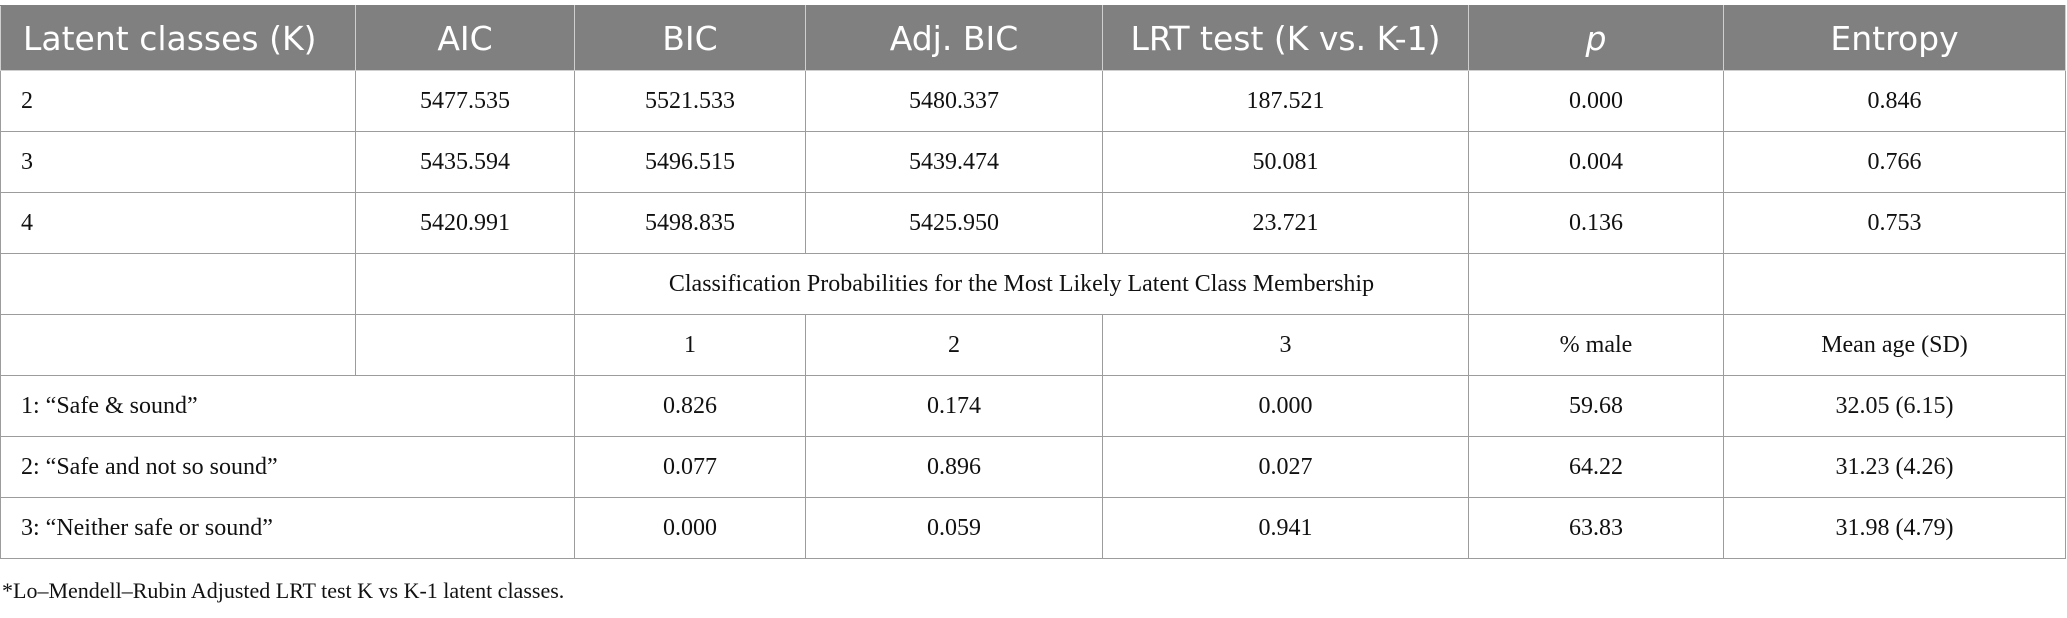  I want to click on header-entropy: Entropy, so click(1894, 38).